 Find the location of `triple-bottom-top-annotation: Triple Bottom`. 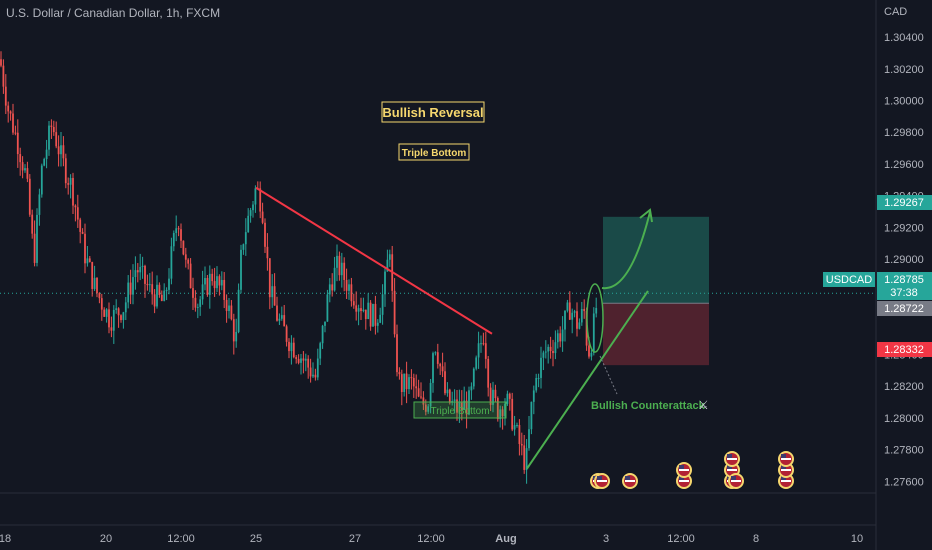

triple-bottom-top-annotation: Triple Bottom is located at coordinates (434, 152).